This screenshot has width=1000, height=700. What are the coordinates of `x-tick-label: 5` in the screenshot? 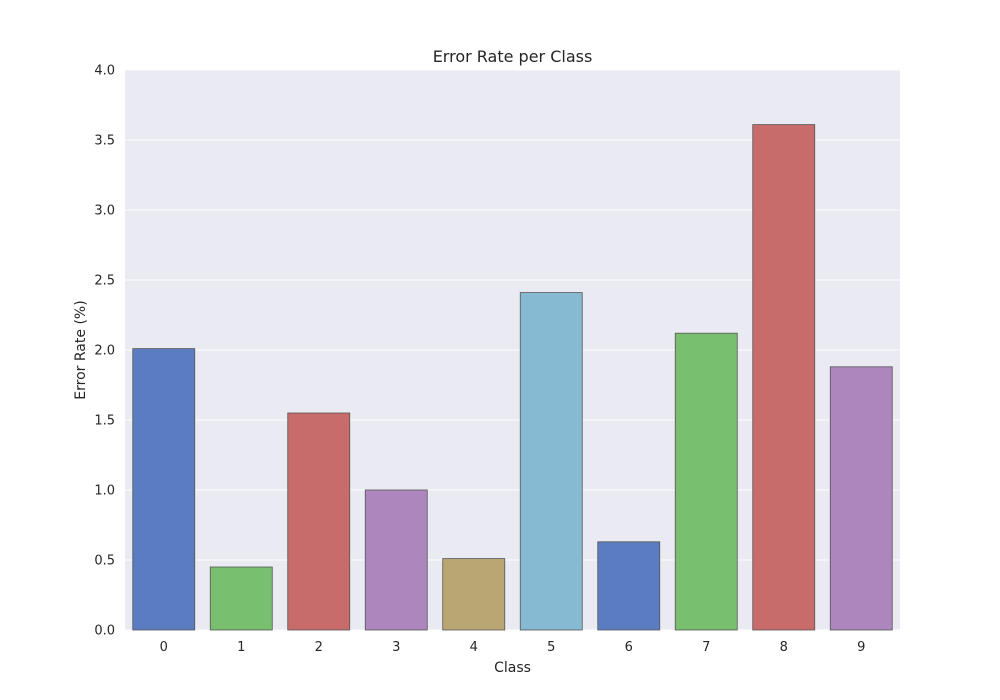 It's located at (551, 647).